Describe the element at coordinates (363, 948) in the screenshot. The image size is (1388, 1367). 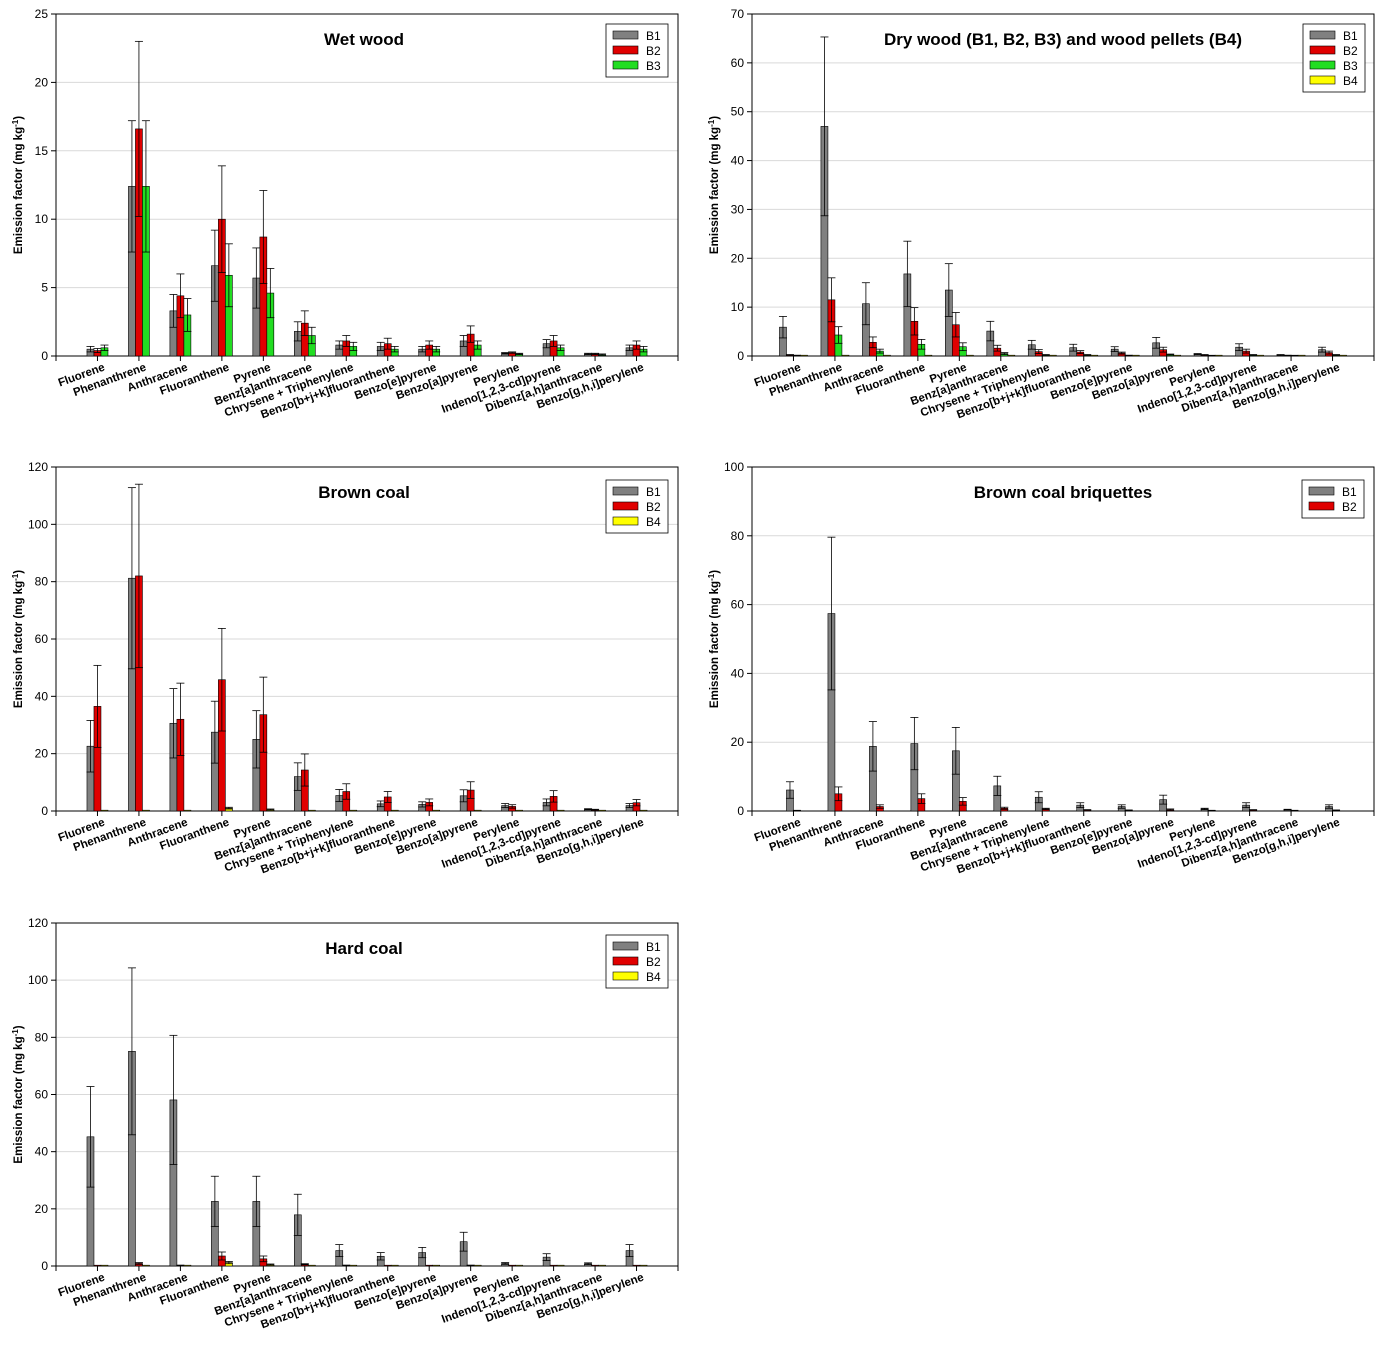
I see `chart-title: Hard coal` at that location.